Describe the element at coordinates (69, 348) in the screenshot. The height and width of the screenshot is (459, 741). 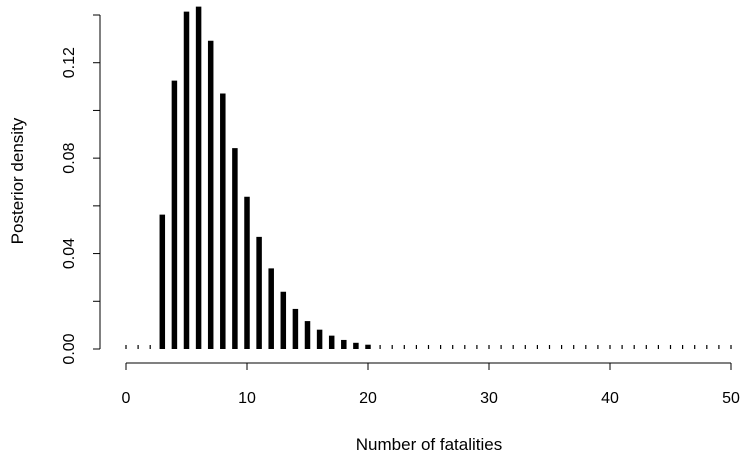
I see `y-tick-label: 0.00` at that location.